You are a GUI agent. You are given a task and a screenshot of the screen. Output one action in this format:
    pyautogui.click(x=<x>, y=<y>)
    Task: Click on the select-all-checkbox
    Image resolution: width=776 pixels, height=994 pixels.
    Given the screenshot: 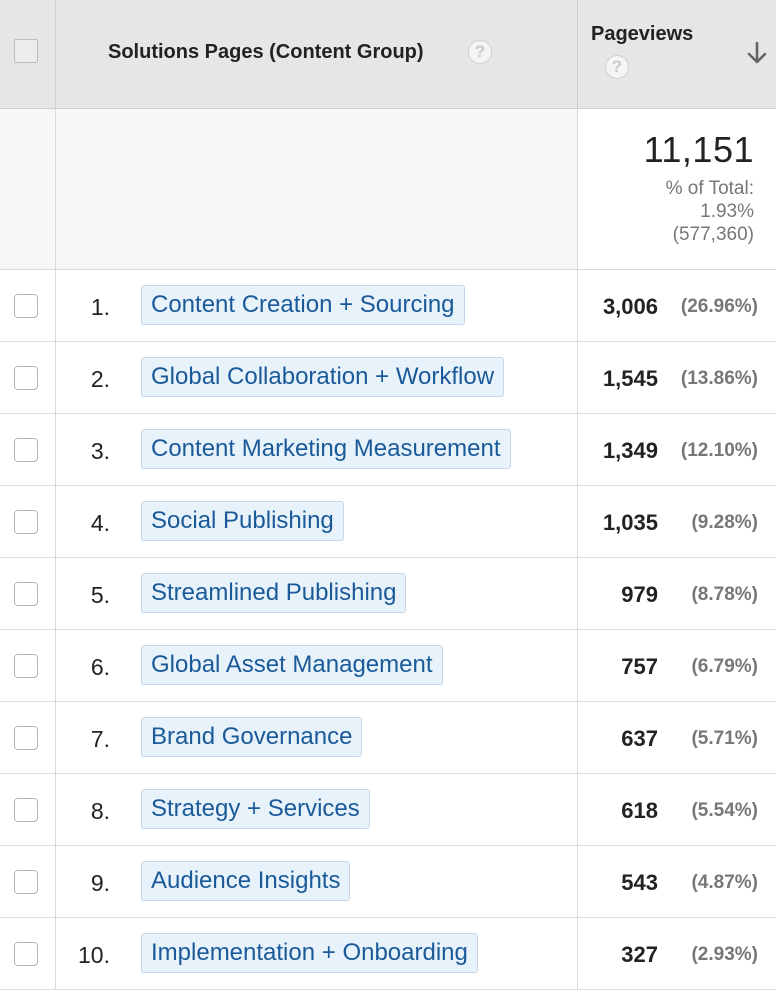 What is the action you would take?
    pyautogui.click(x=26, y=51)
    